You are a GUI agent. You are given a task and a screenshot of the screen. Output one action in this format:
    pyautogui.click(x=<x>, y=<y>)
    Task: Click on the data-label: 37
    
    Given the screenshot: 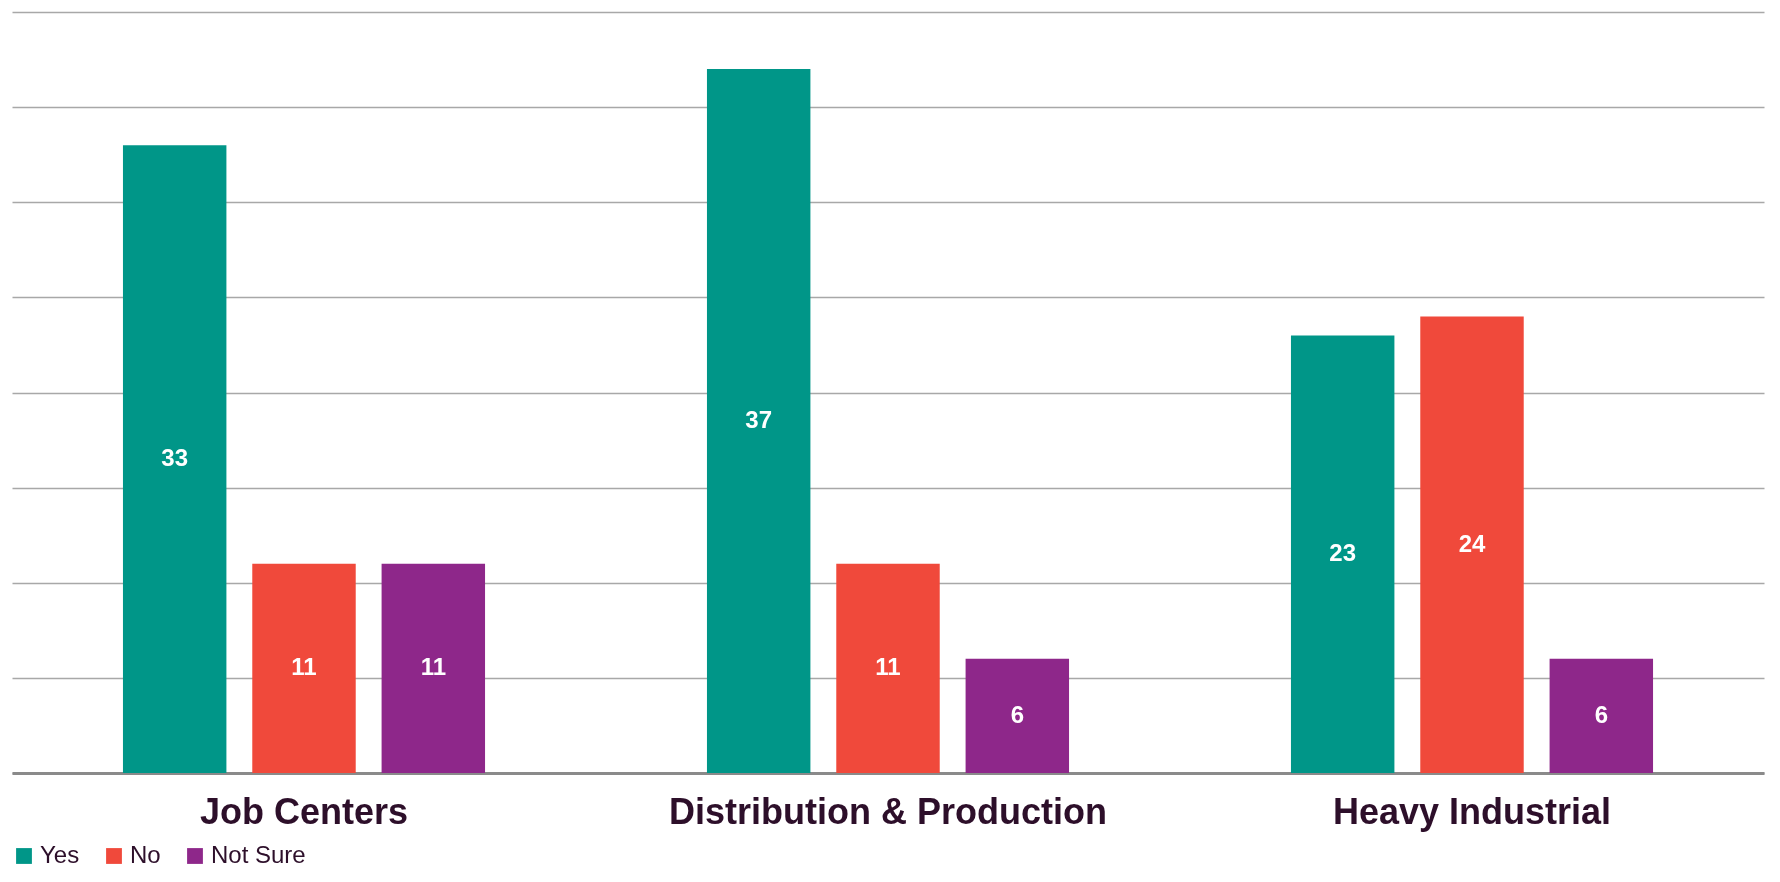 What is the action you would take?
    pyautogui.click(x=759, y=420)
    